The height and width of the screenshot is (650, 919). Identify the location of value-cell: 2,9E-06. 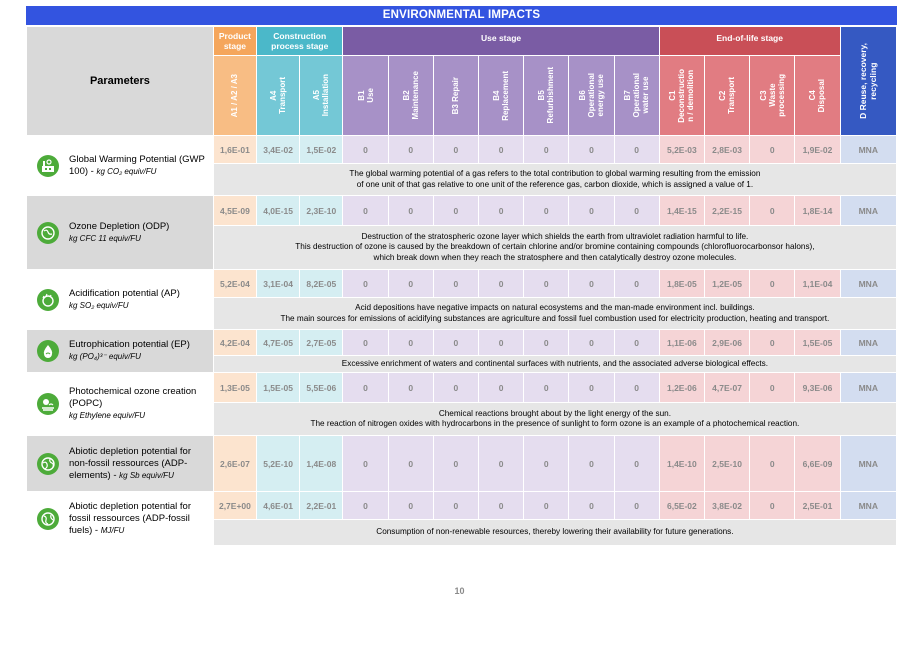
(727, 342).